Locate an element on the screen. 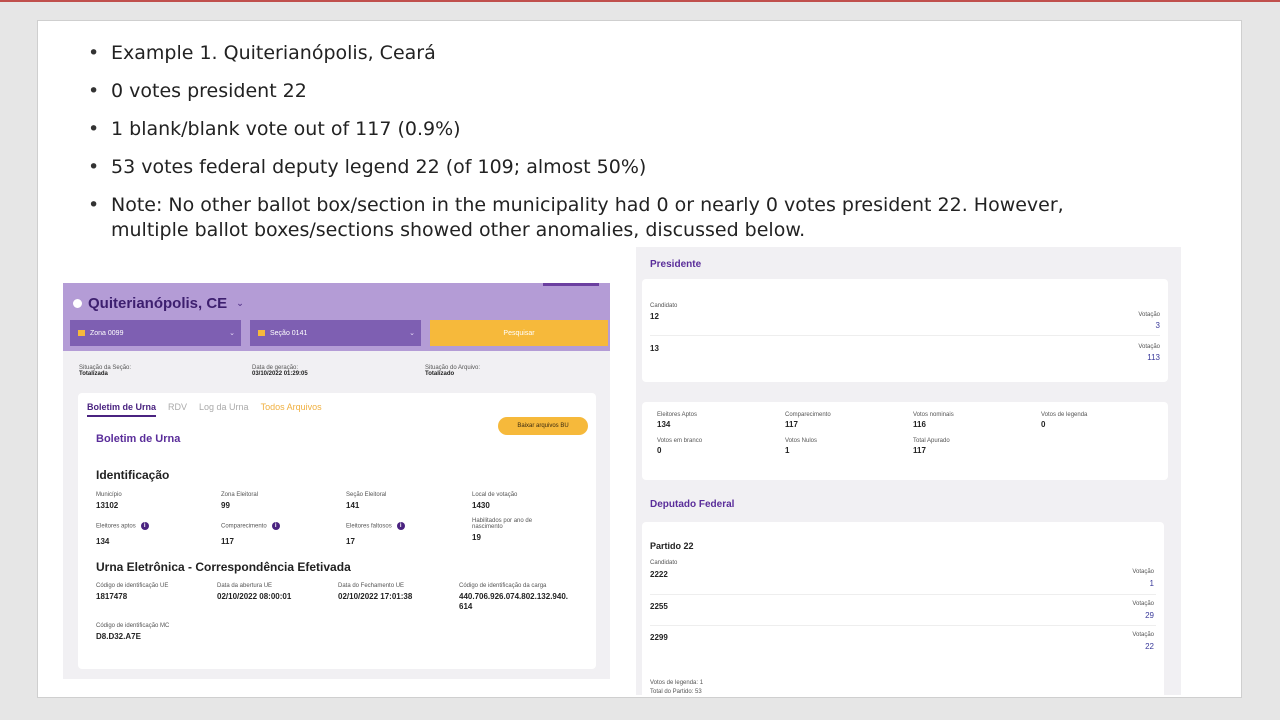 Image resolution: width=1280 pixels, height=720 pixels. carga-value: 440.706.926.074.802.132.940. is located at coordinates (513, 596).